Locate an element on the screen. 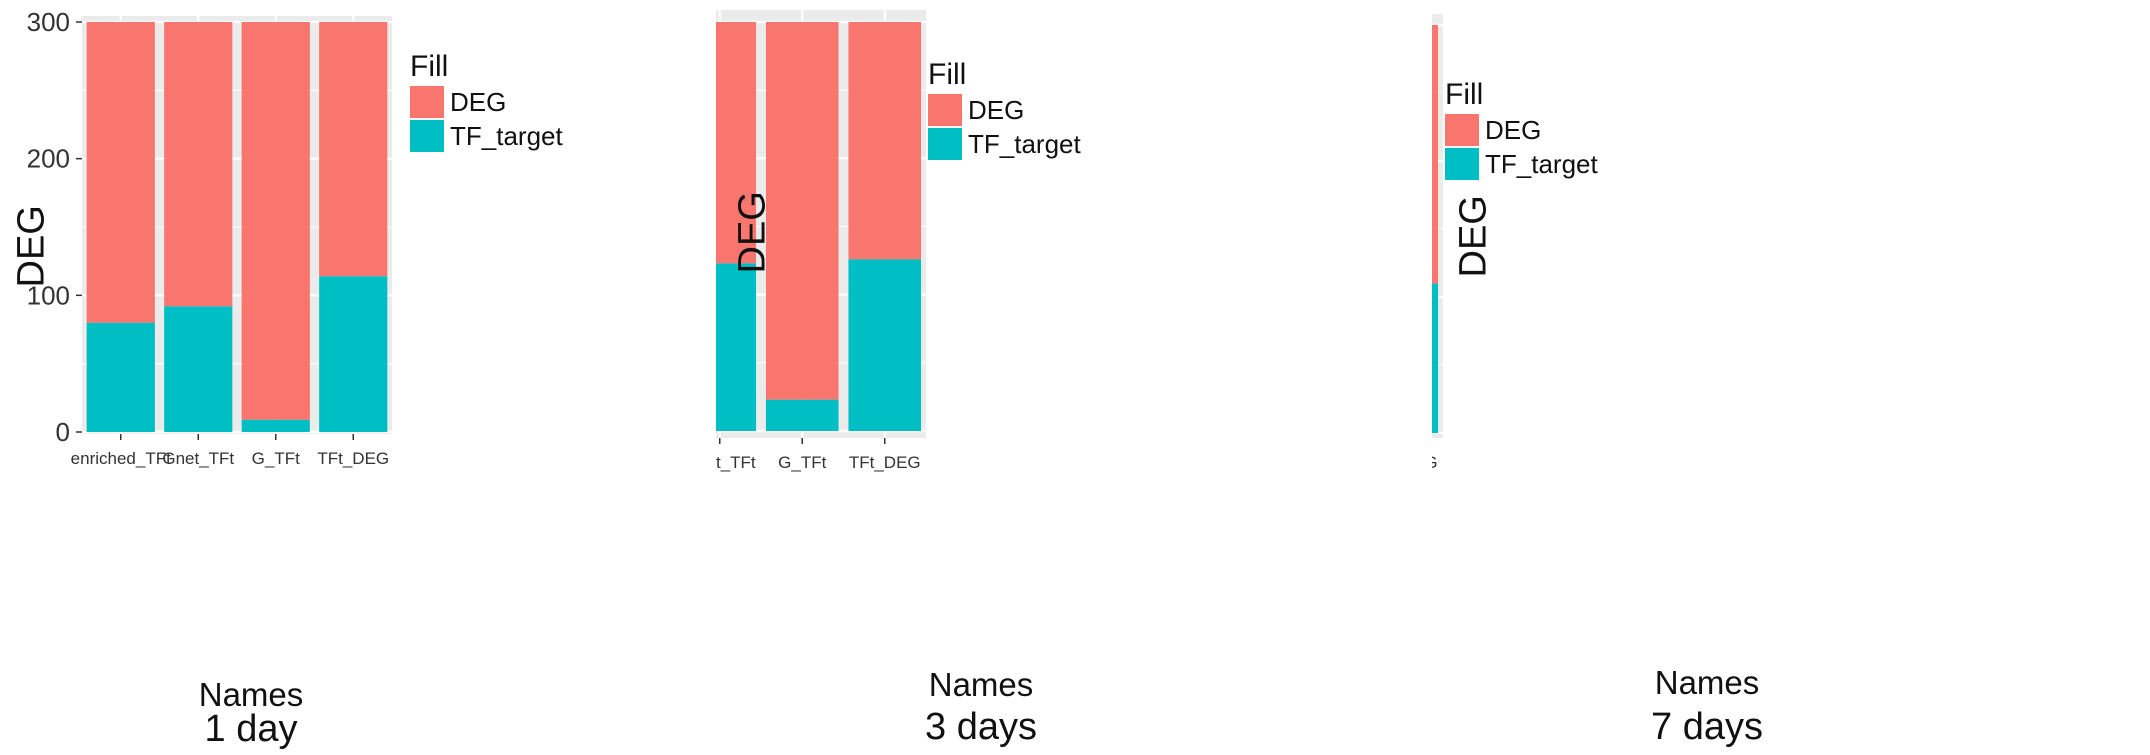 The height and width of the screenshot is (755, 2150). y-tick-label: 100 is located at coordinates (48, 295).